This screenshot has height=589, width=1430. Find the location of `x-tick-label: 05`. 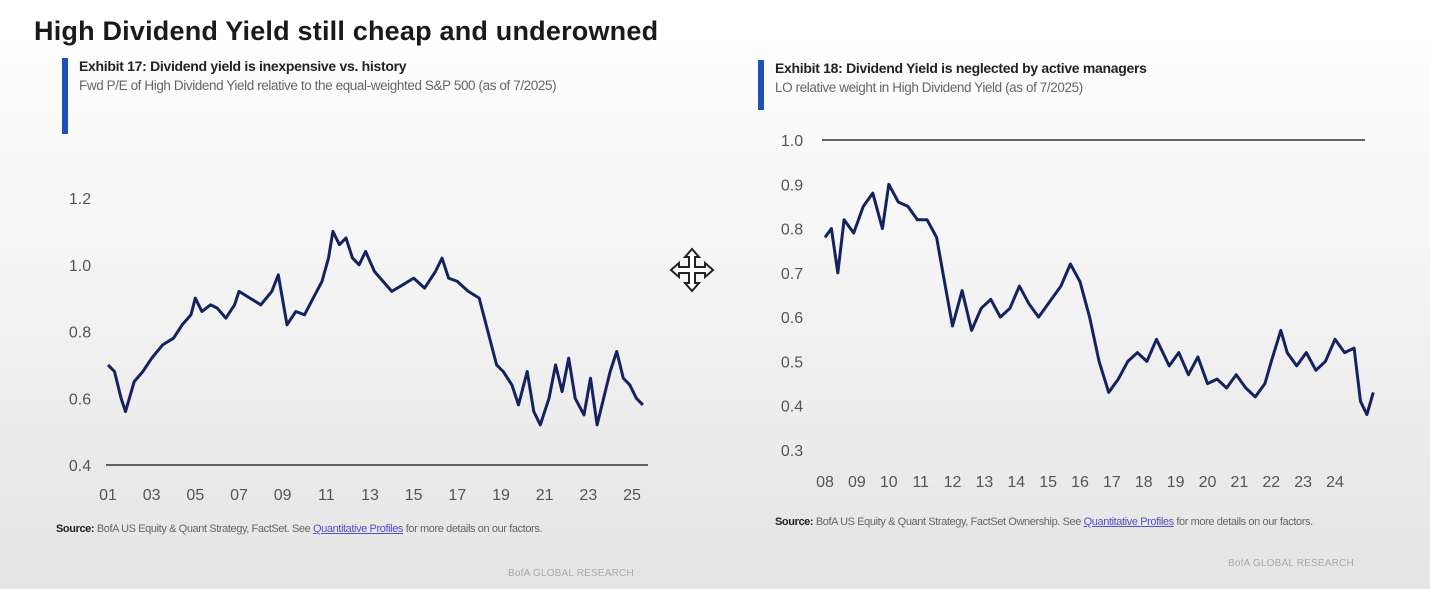

x-tick-label: 05 is located at coordinates (195, 495).